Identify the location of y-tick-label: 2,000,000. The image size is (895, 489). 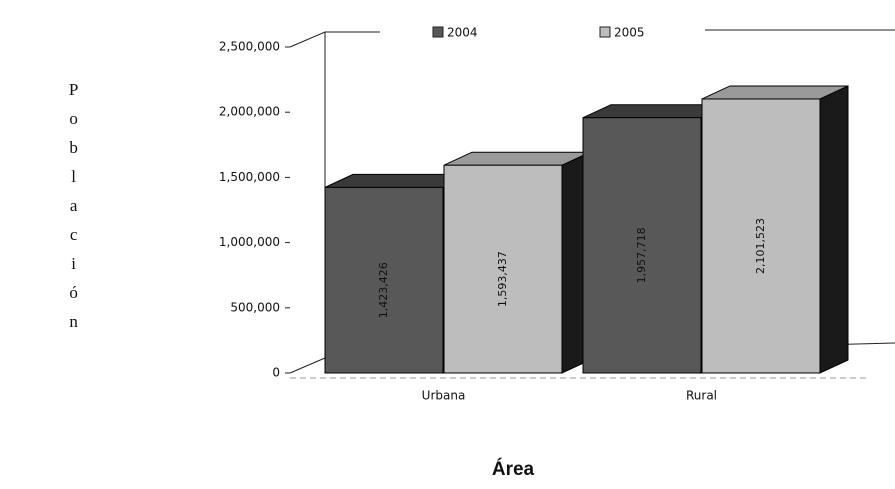
(249, 112).